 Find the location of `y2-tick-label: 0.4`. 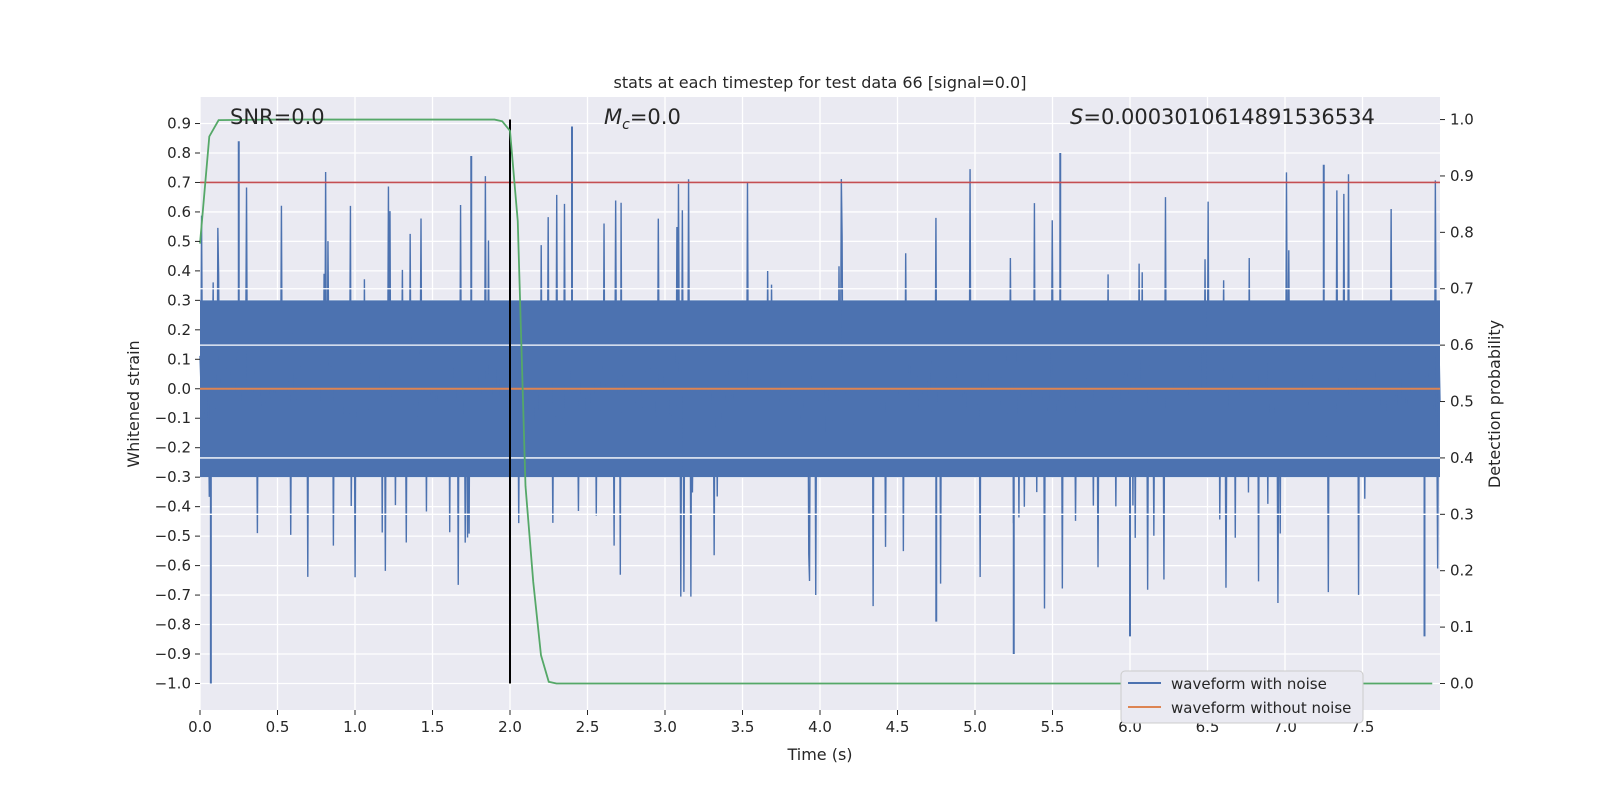

y2-tick-label: 0.4 is located at coordinates (1462, 458).